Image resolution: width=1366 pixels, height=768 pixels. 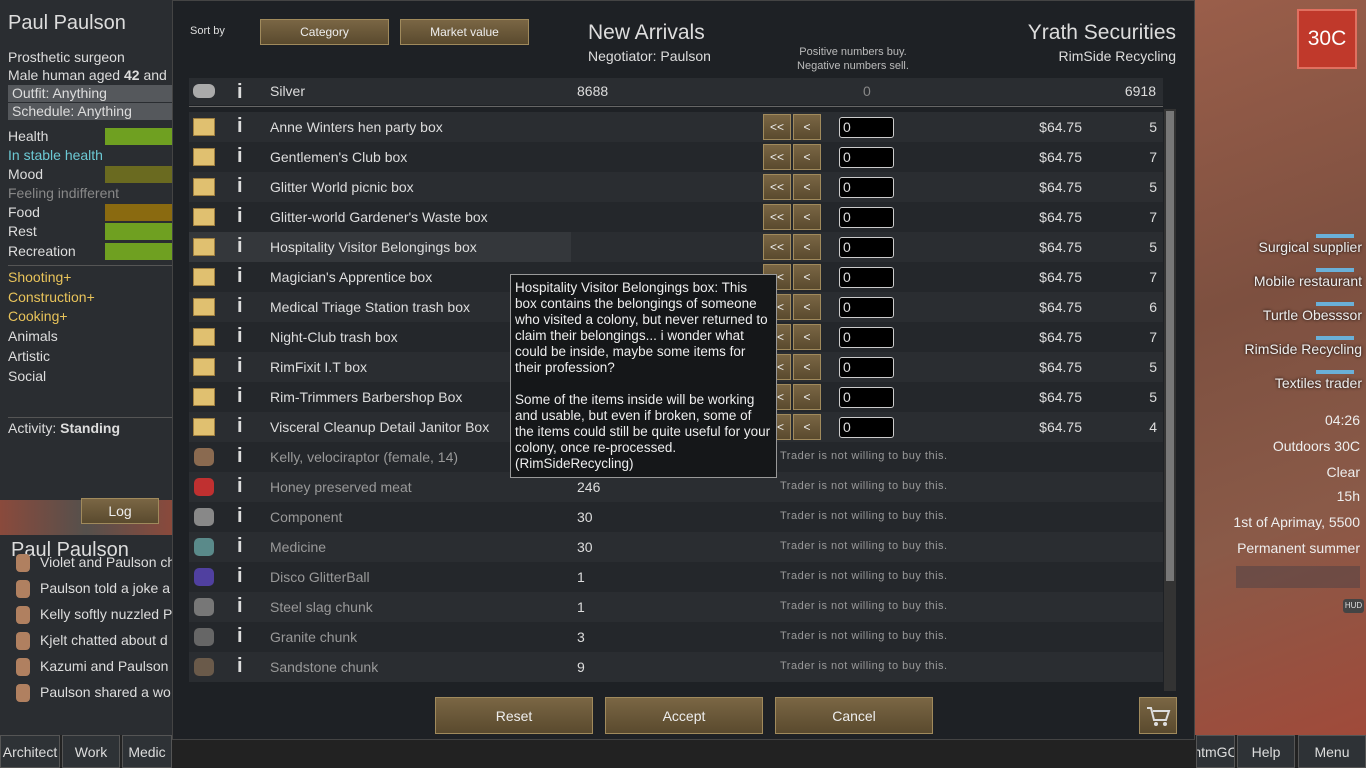 What do you see at coordinates (104, 666) in the screenshot?
I see `log-entry: Kazumi and Paulson` at bounding box center [104, 666].